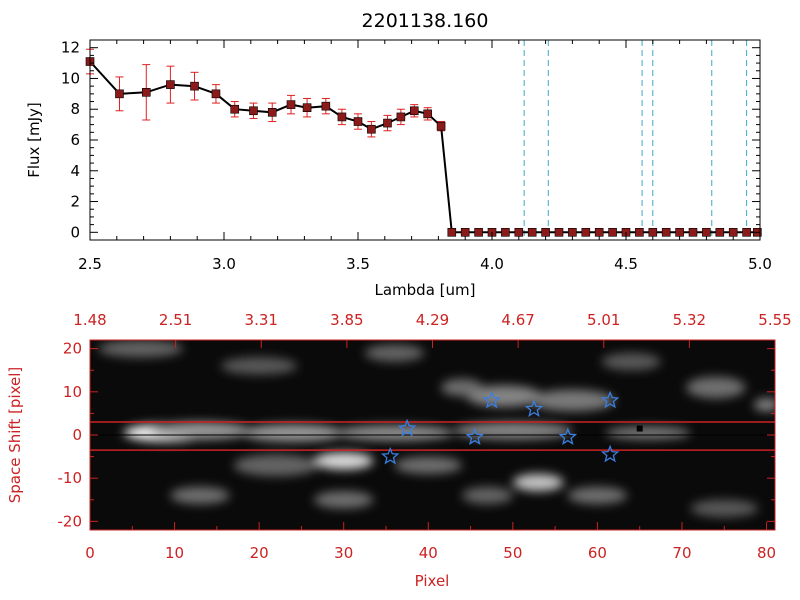 This screenshot has height=600, width=800. What do you see at coordinates (70, 48) in the screenshot?
I see `y-tick-label: 12` at bounding box center [70, 48].